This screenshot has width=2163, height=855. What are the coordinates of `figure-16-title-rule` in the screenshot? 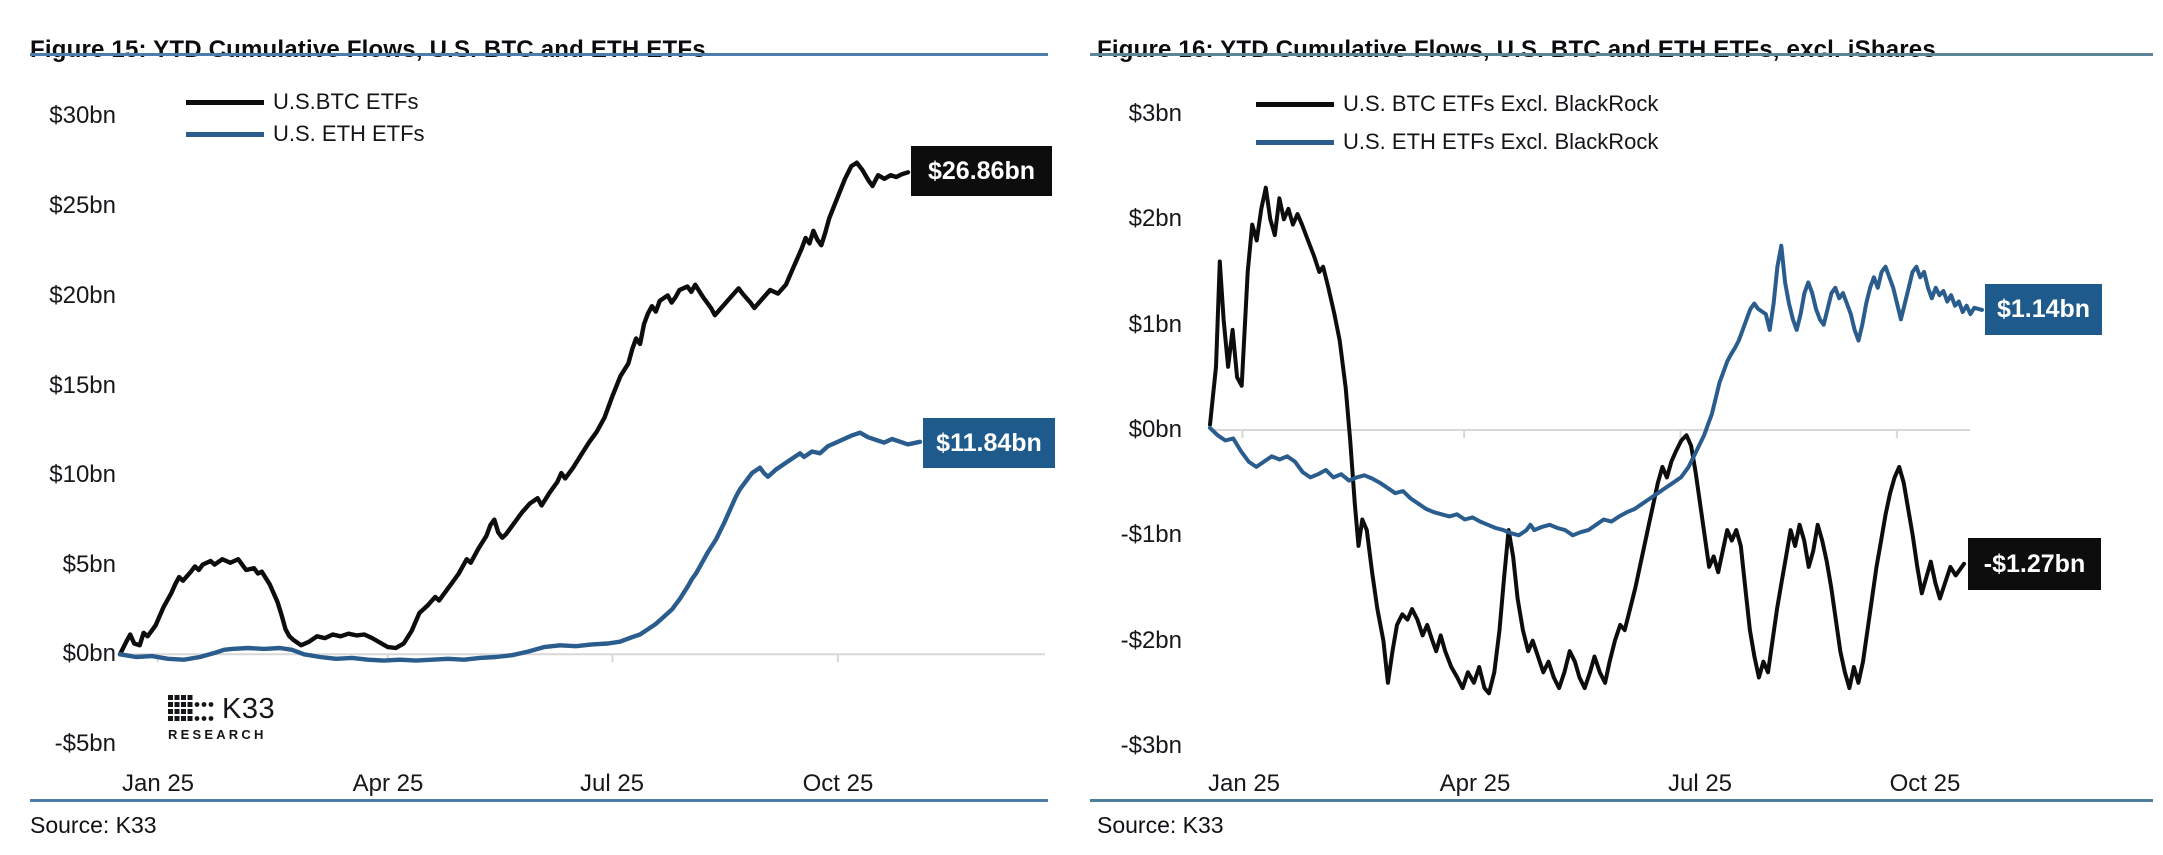 It's located at (1621, 54).